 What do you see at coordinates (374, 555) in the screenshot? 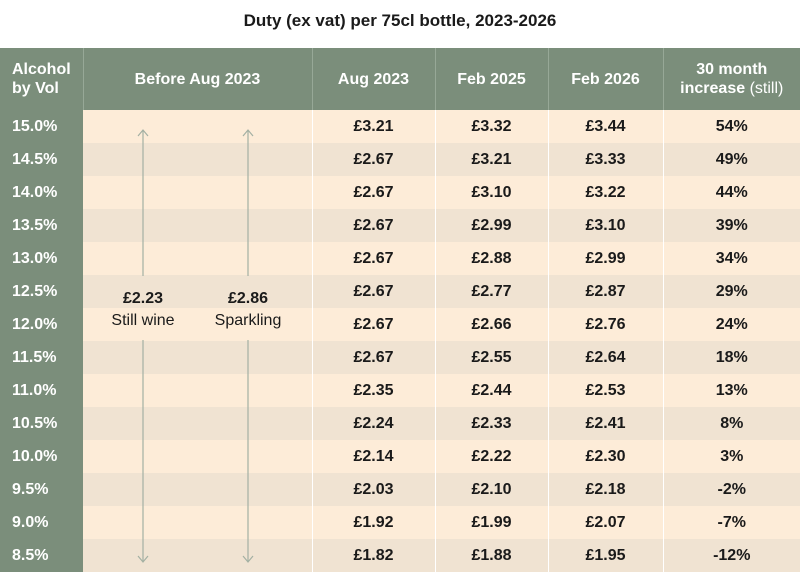
I see `aug-2023-cell: £1.82` at bounding box center [374, 555].